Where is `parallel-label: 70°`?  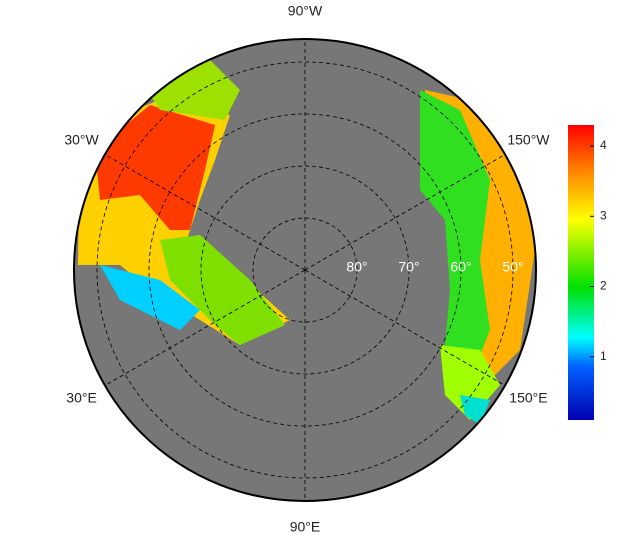
parallel-label: 70° is located at coordinates (408, 267).